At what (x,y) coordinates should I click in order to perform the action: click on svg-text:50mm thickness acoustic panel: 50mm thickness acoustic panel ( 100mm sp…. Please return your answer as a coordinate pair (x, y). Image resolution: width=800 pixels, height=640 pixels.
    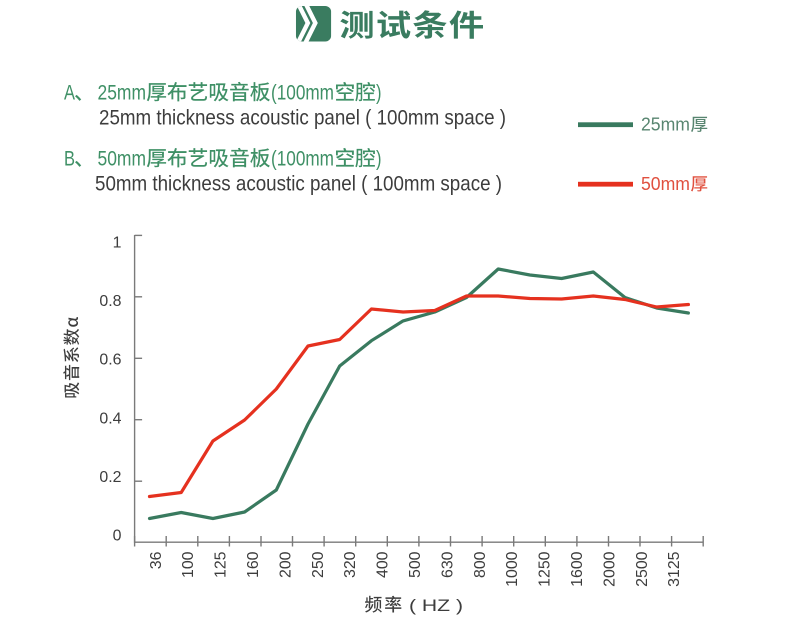
    Looking at the image, I should click on (298, 184).